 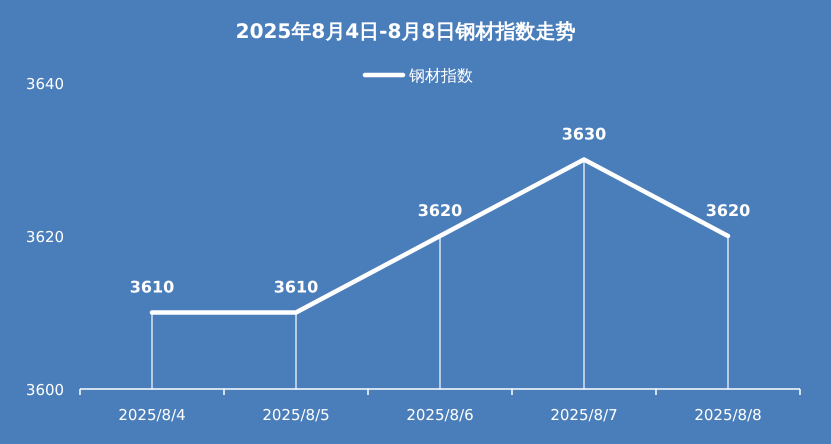 What do you see at coordinates (584, 415) in the screenshot?
I see `x-tick-label: 2025/8/7` at bounding box center [584, 415].